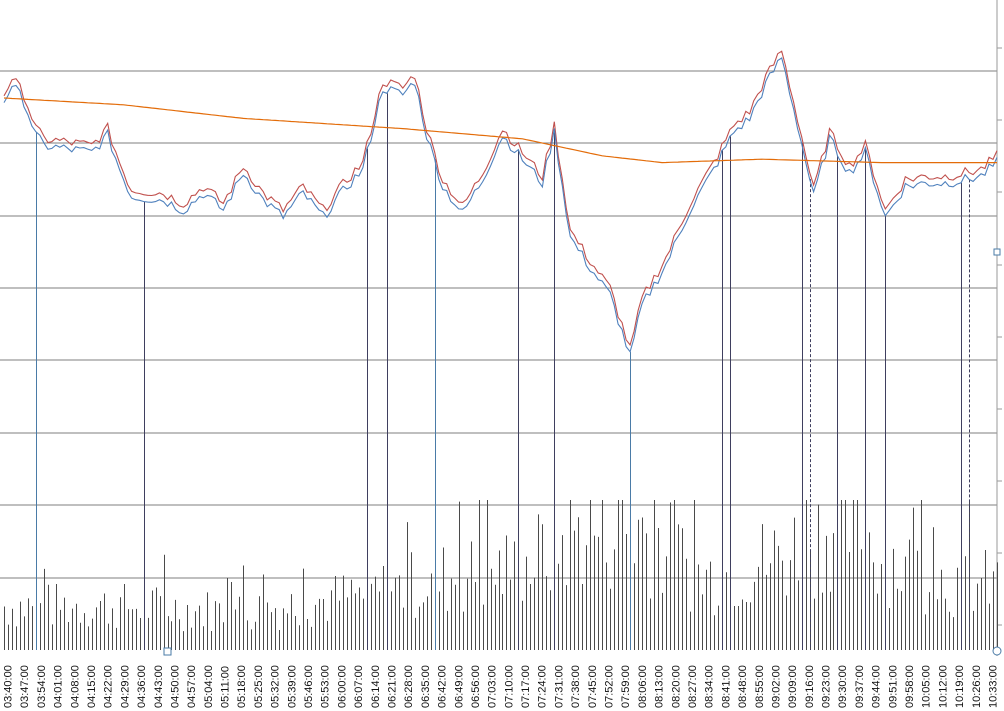 The image size is (1004, 711). I want to click on x-tick-label: 07:52:00, so click(610, 686).